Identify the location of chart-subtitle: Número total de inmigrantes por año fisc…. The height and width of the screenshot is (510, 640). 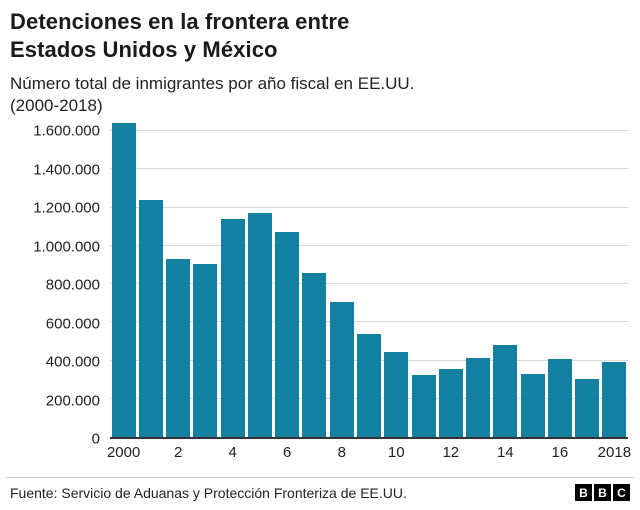
(212, 94).